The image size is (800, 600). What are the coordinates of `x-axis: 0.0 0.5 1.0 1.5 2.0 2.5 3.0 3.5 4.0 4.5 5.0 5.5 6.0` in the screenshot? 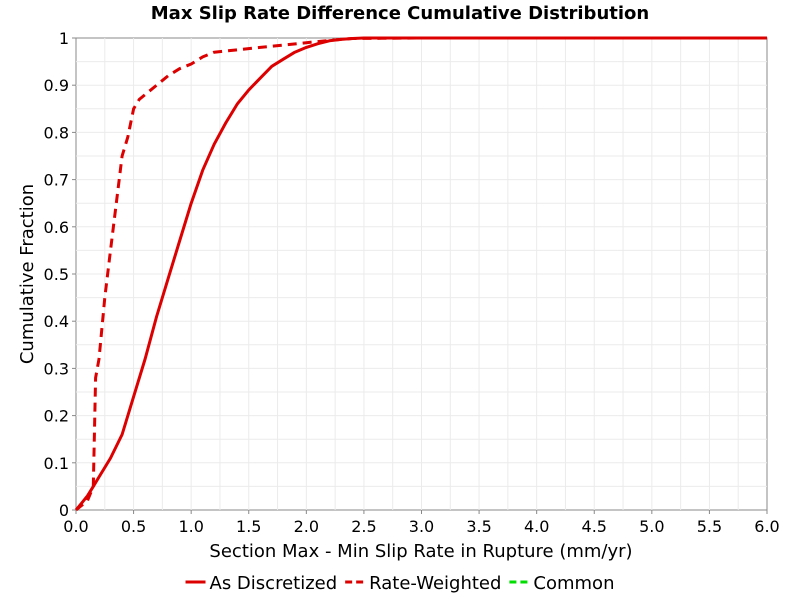 It's located at (421, 523).